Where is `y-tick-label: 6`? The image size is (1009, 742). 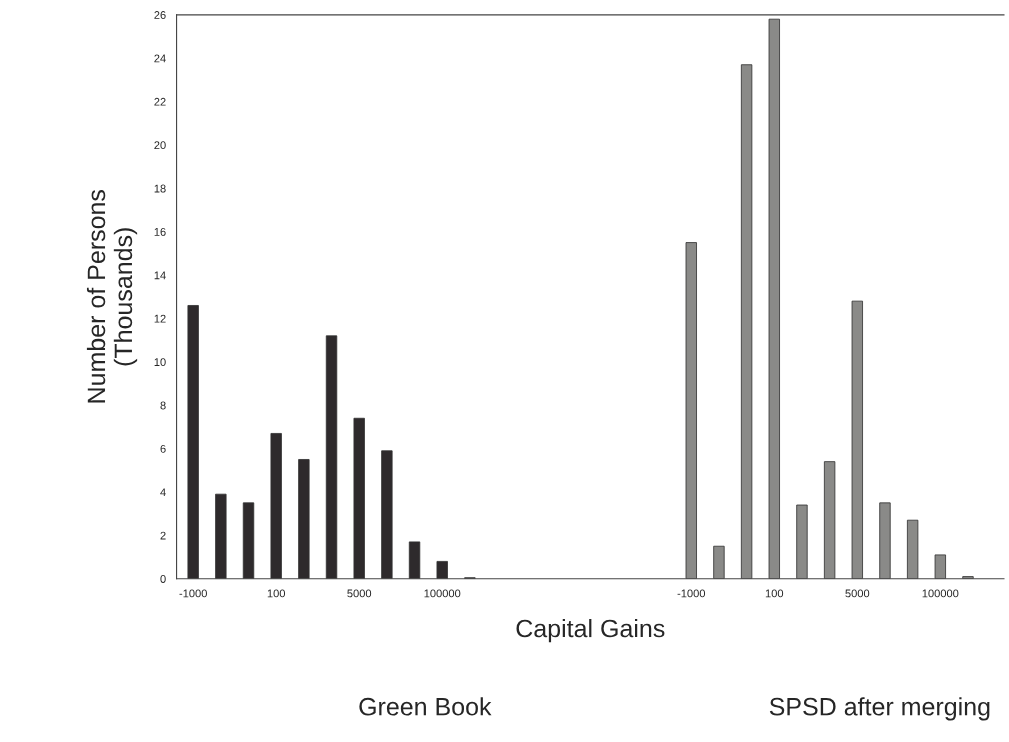 y-tick-label: 6 is located at coordinates (163, 448).